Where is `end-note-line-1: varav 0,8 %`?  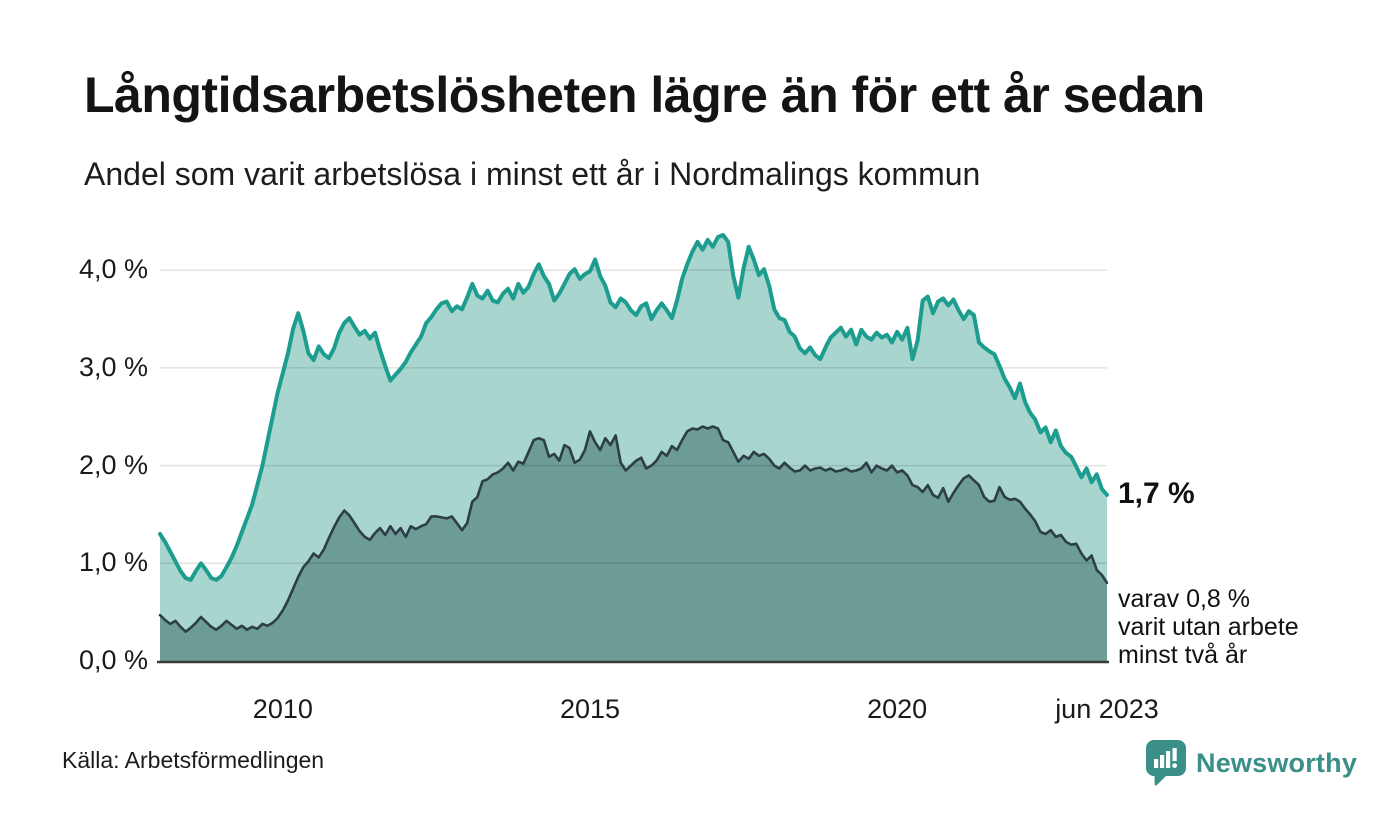 end-note-line-1: varav 0,8 % is located at coordinates (1184, 598).